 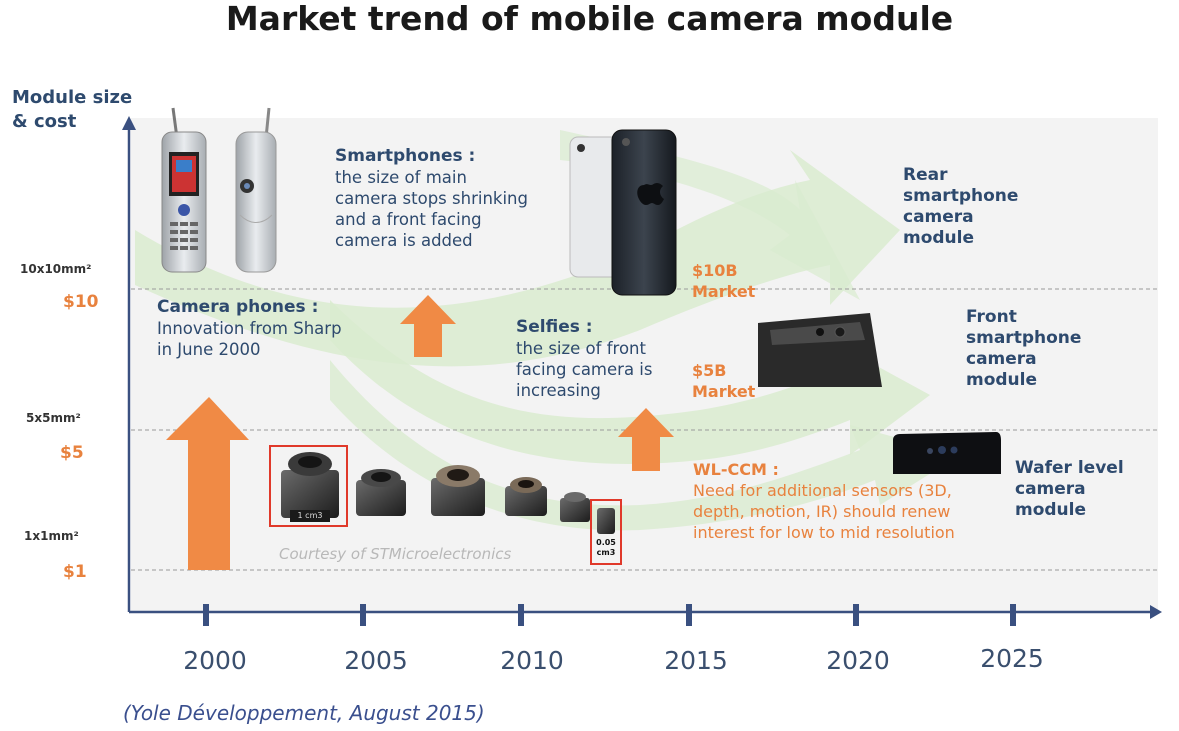 What do you see at coordinates (1012, 658) in the screenshot?
I see `year-2025: 2025` at bounding box center [1012, 658].